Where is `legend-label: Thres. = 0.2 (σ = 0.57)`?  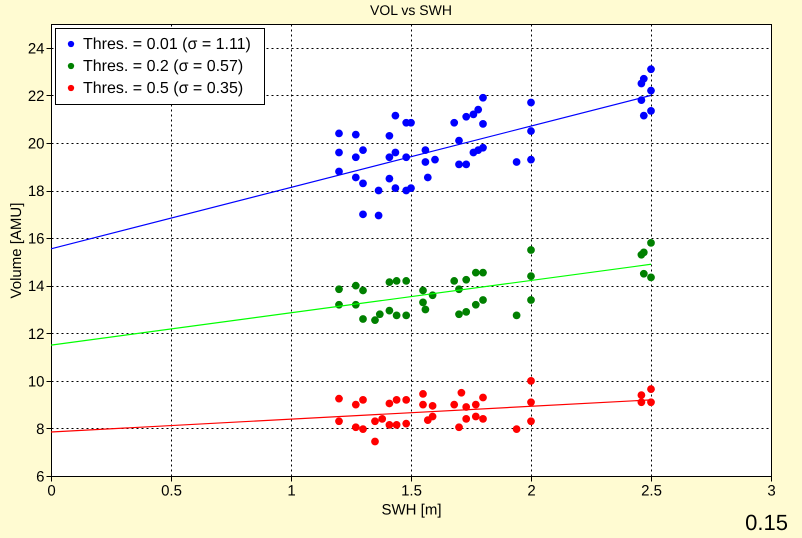 legend-label: Thres. = 0.2 (σ = 0.57) is located at coordinates (163, 66).